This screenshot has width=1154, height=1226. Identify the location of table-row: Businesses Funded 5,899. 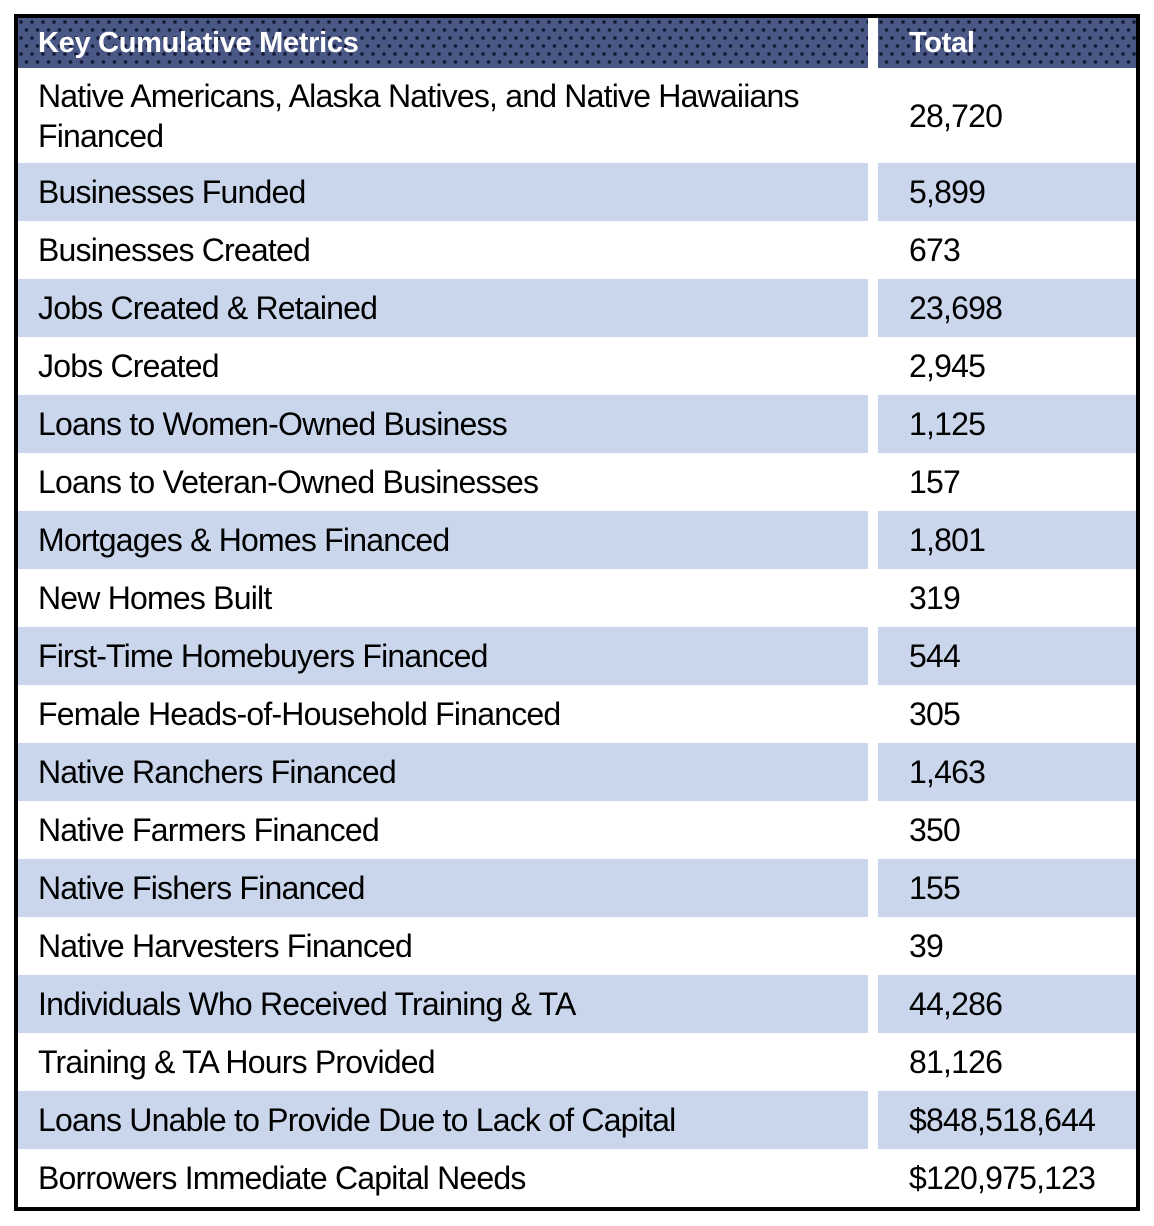
(577, 192).